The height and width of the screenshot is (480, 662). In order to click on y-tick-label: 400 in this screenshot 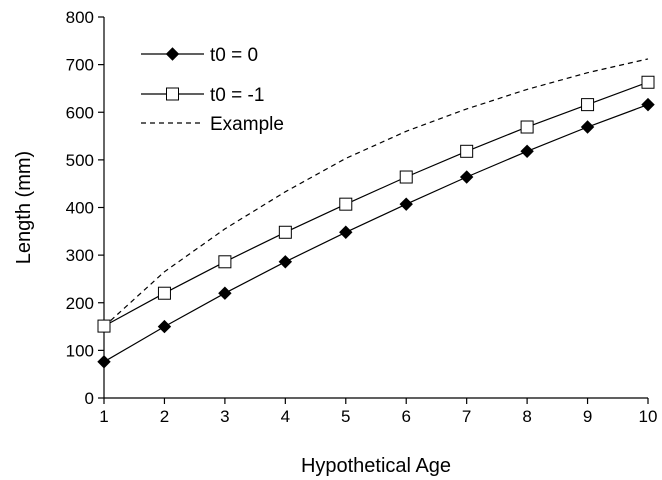, I will do `click(80, 208)`.